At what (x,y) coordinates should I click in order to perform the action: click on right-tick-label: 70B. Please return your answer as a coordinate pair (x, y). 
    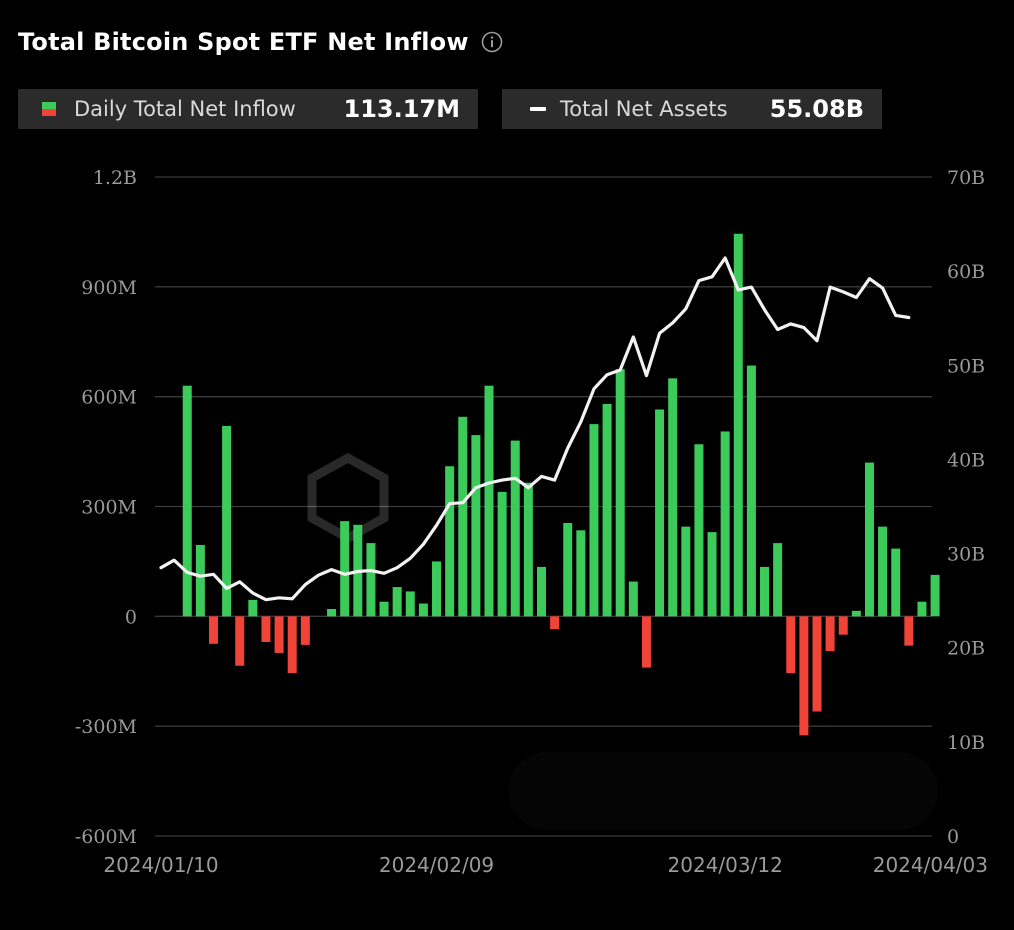
    Looking at the image, I should click on (966, 178).